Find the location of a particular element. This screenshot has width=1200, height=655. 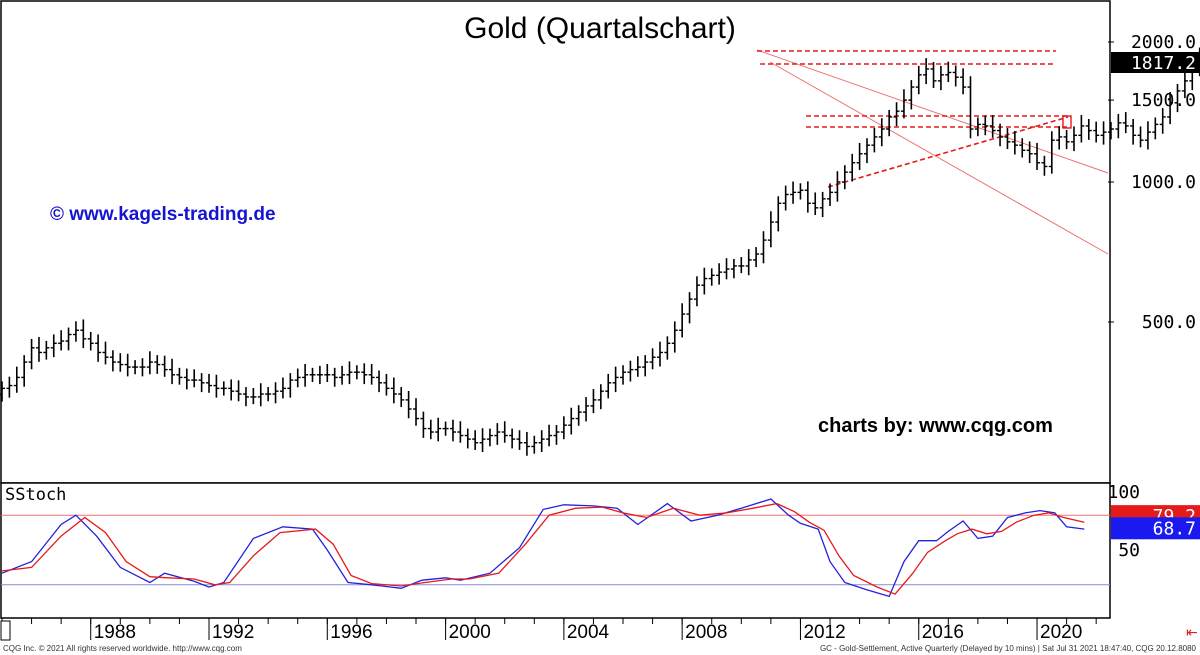

channel-line-lower is located at coordinates (939, 158).